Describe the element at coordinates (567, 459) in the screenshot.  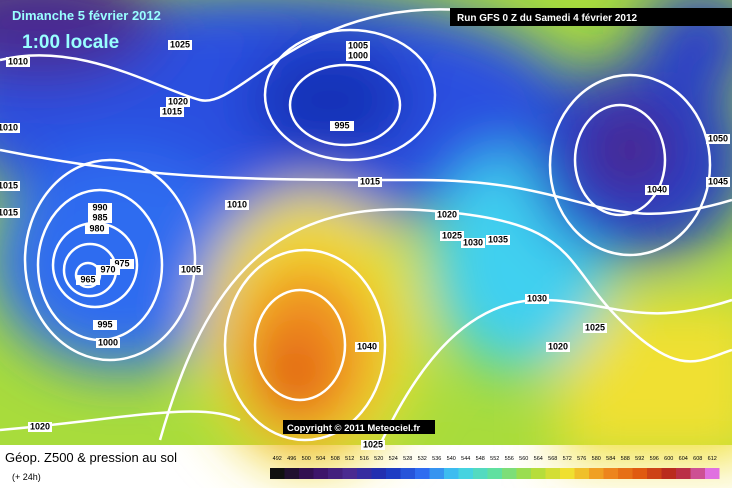
I see `legend-label: 572` at that location.